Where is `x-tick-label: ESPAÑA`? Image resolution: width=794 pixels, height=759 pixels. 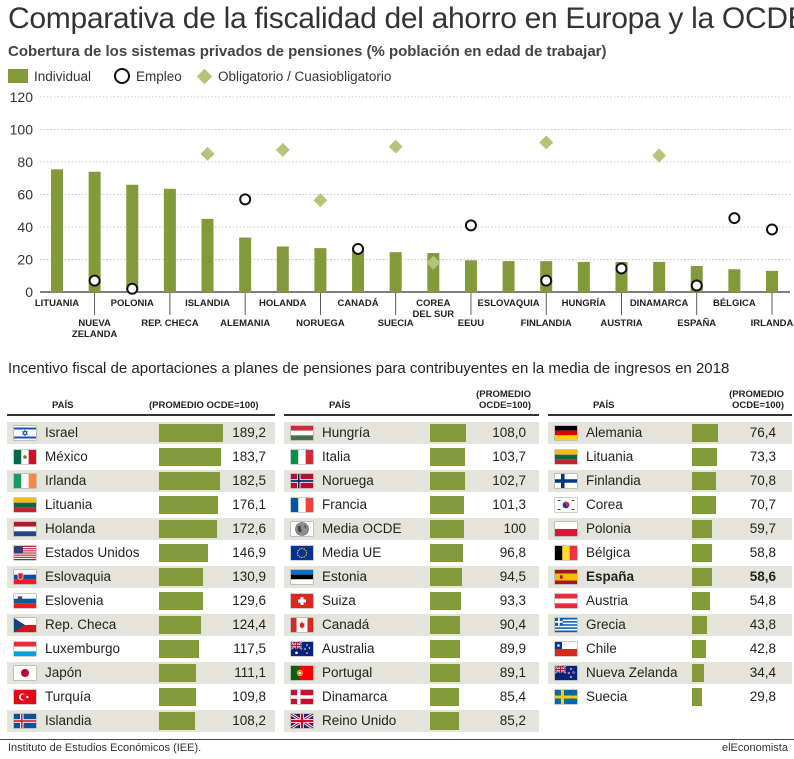
x-tick-label: ESPAÑA is located at coordinates (696, 323).